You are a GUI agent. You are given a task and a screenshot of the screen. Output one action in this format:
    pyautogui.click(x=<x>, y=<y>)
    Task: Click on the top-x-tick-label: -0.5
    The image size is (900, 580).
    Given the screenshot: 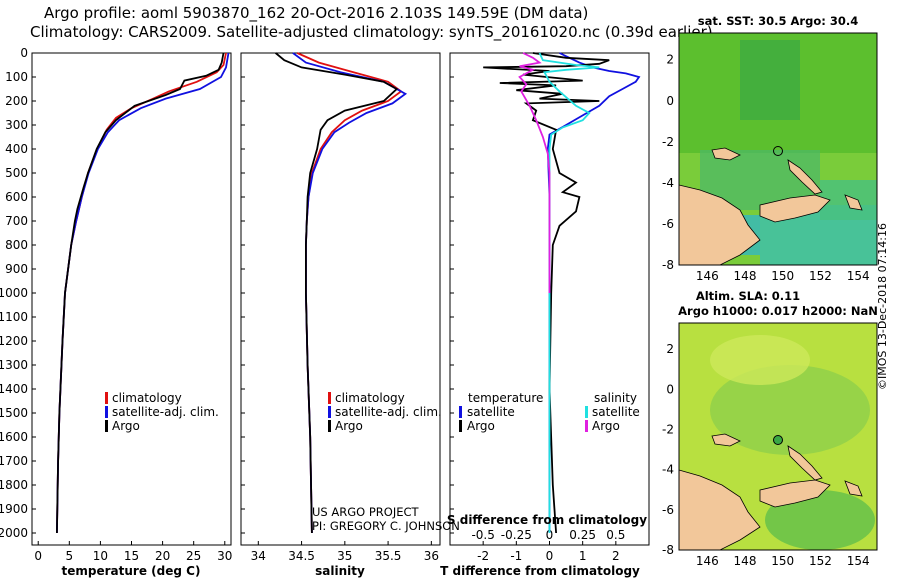 What is the action you would take?
    pyautogui.click(x=482, y=535)
    